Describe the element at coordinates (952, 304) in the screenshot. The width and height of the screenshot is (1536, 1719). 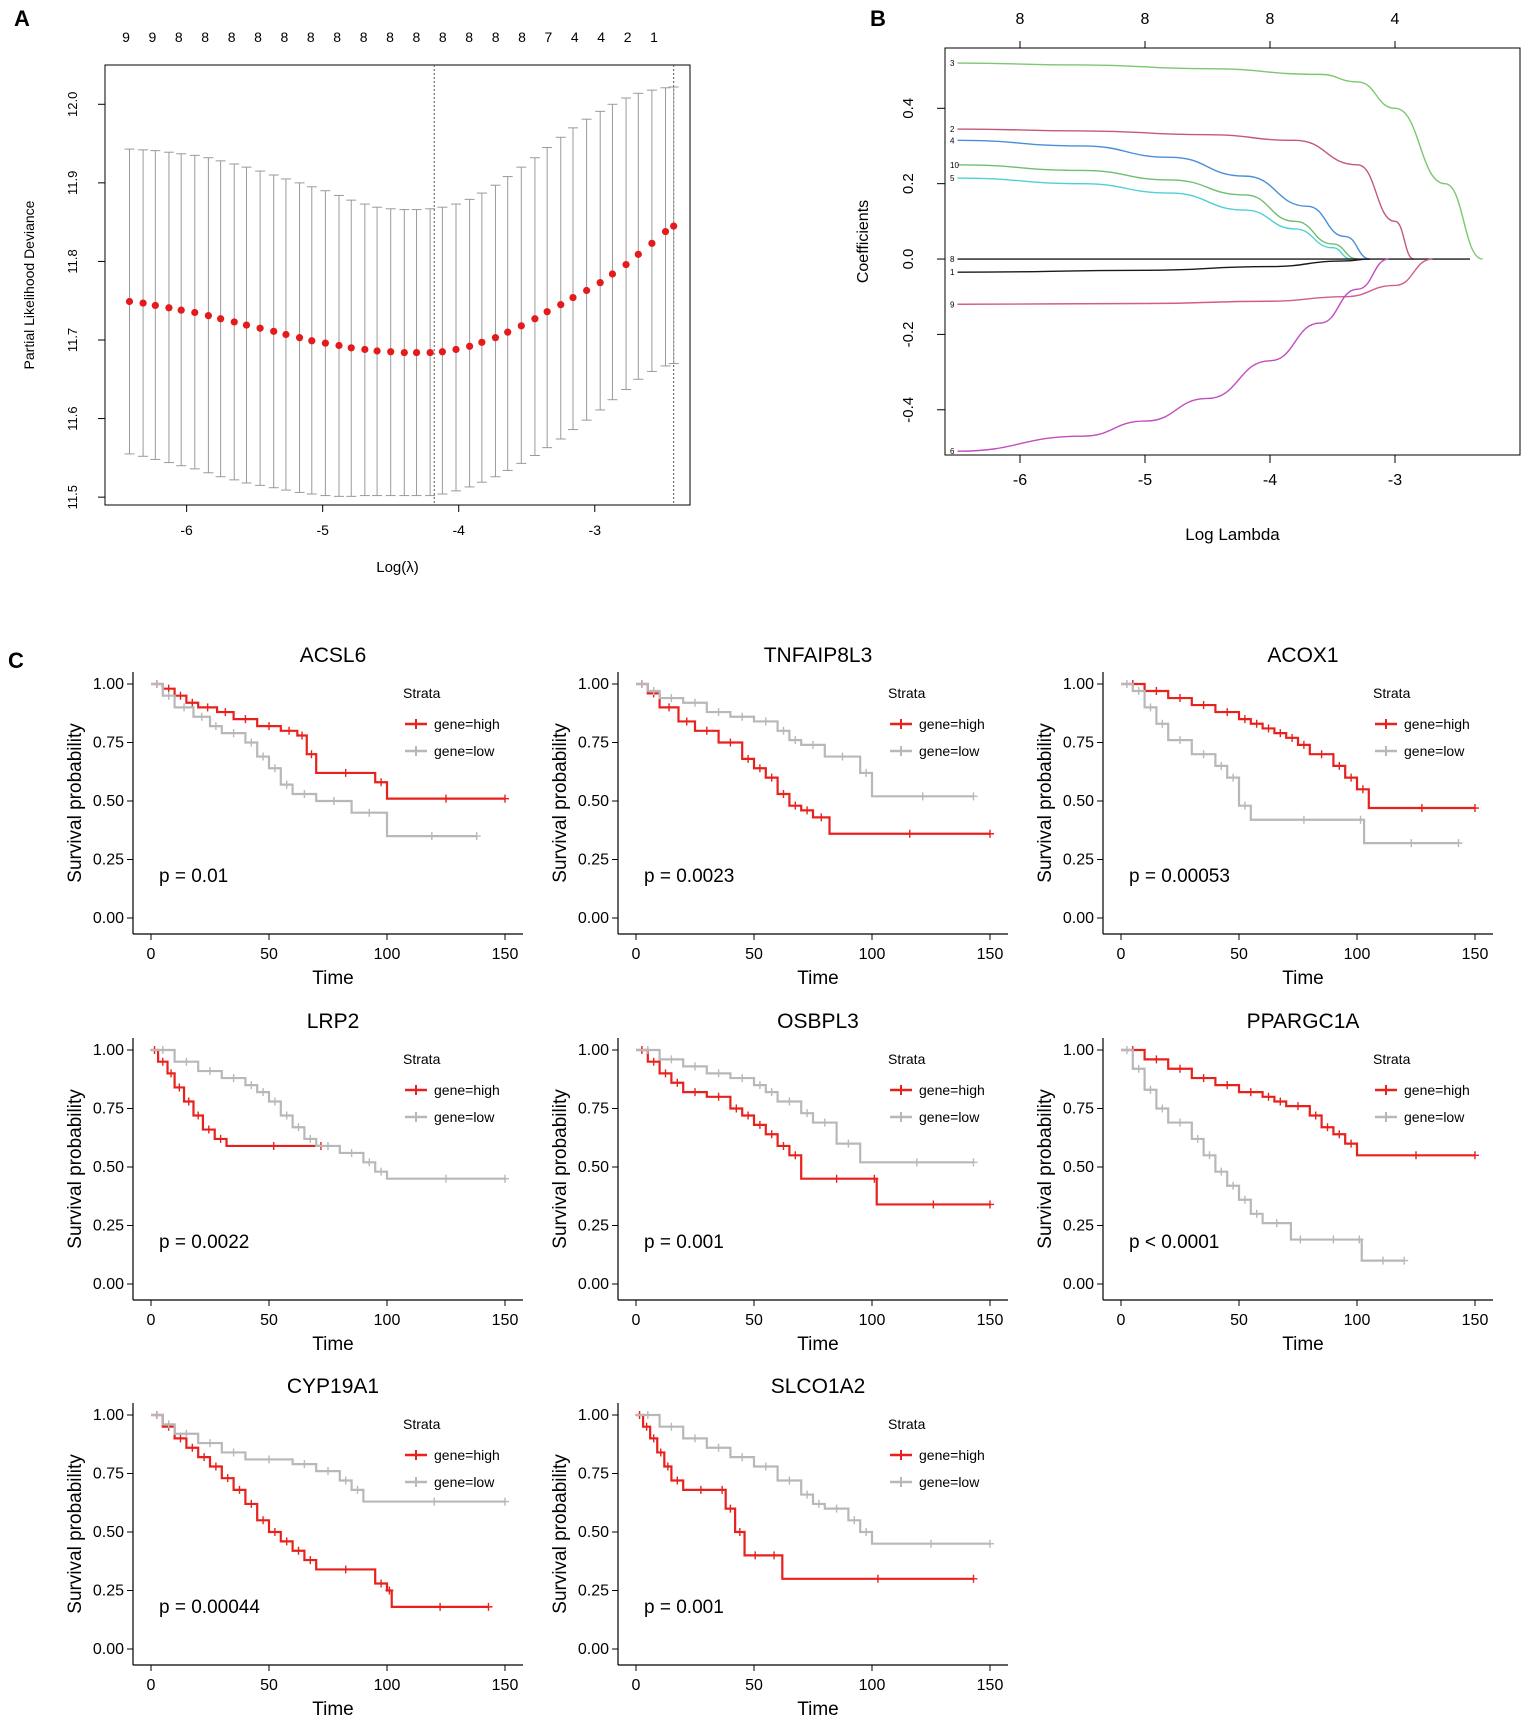
I see `coef-path-label: 9` at that location.